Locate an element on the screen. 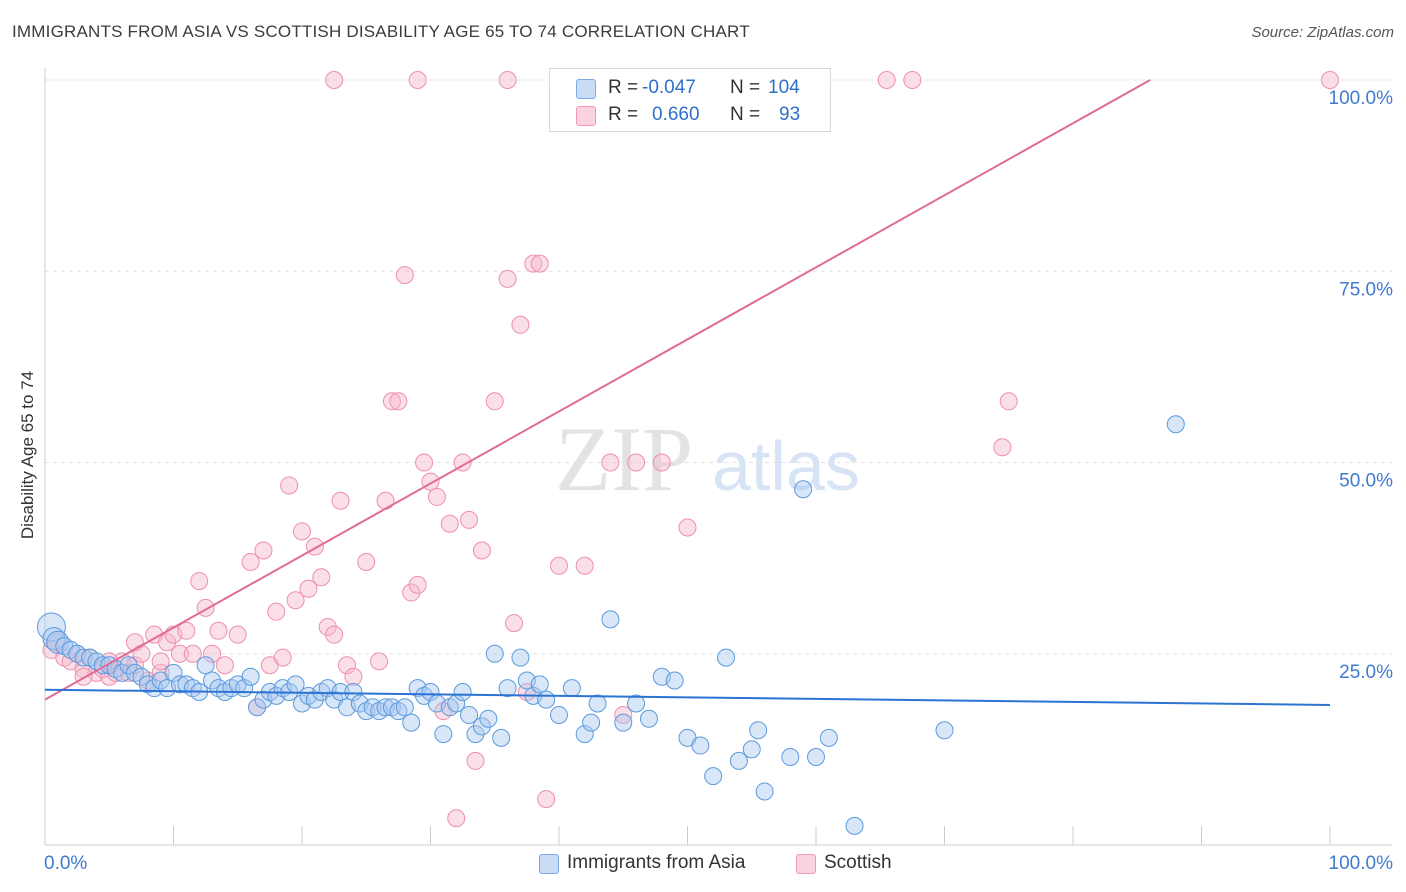  watermark-atlas: atlas is located at coordinates (786, 466).